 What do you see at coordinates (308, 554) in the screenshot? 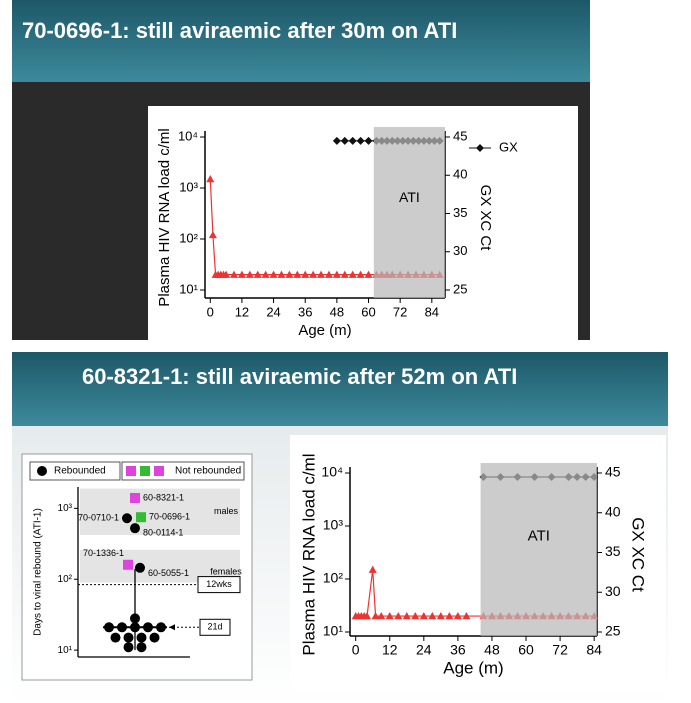
I see `y-axis-label: Plasma HIV RNA load c/ml` at bounding box center [308, 554].